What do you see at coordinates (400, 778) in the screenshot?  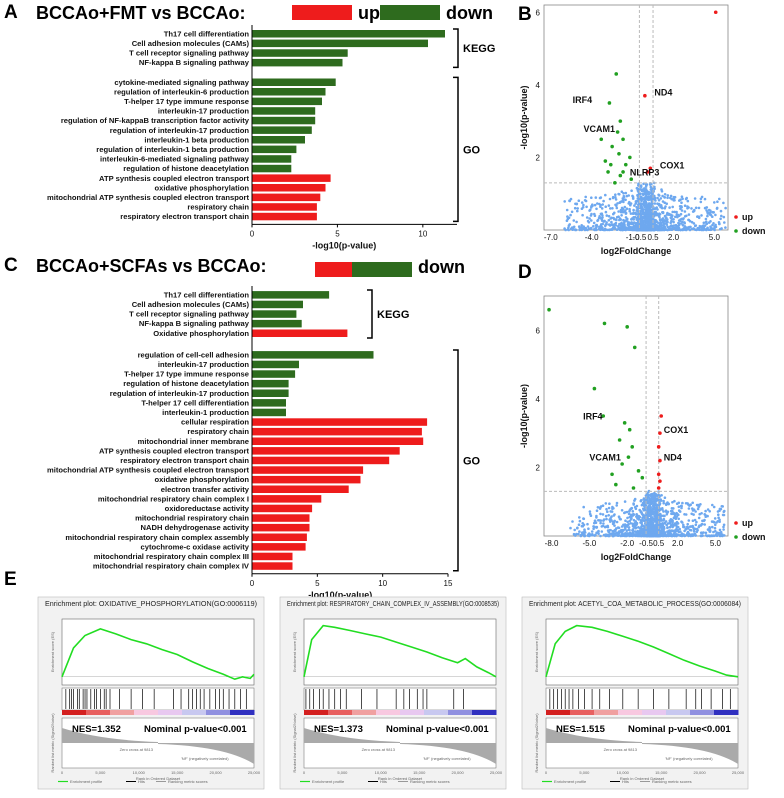 I see `x-axis-label: Rank in Ordered Dataset` at bounding box center [400, 778].